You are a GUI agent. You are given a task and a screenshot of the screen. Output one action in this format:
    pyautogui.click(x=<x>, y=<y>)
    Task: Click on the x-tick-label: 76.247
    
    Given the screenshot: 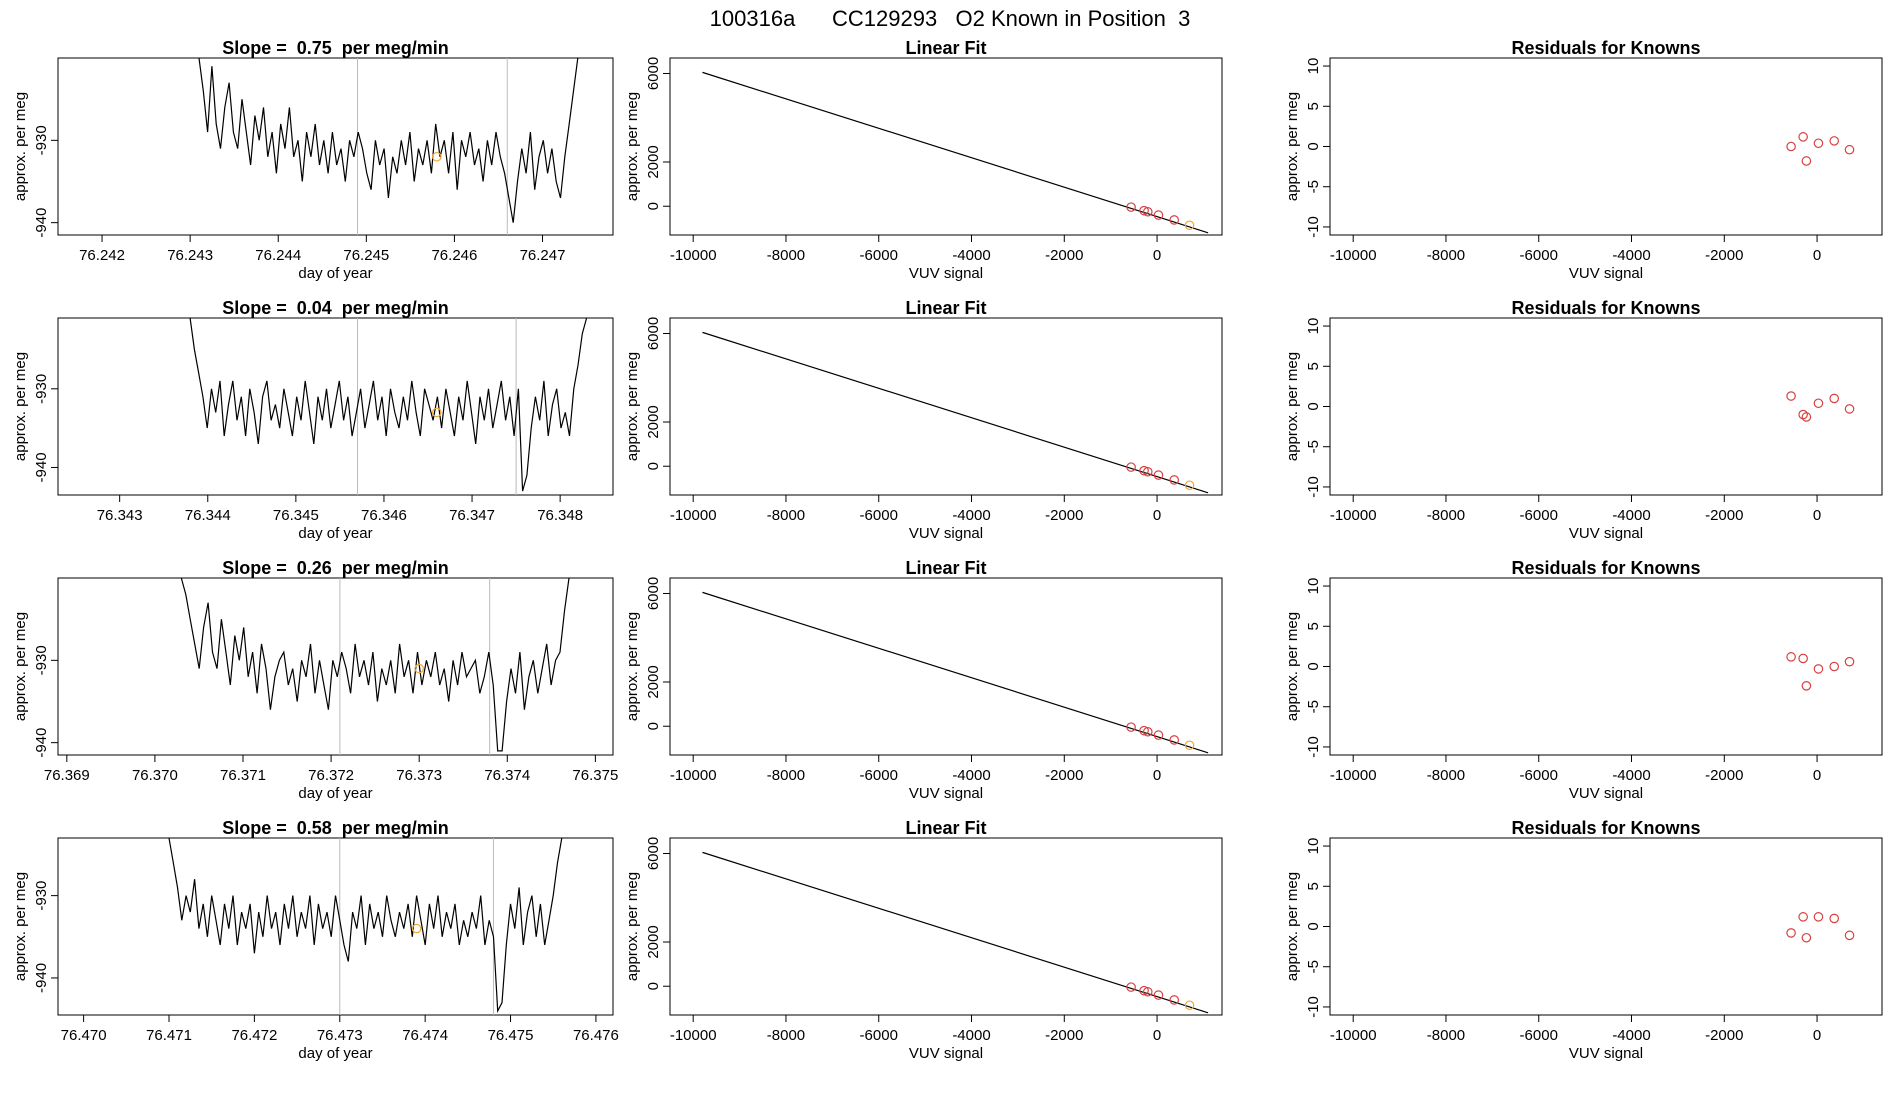 What is the action you would take?
    pyautogui.click(x=543, y=255)
    